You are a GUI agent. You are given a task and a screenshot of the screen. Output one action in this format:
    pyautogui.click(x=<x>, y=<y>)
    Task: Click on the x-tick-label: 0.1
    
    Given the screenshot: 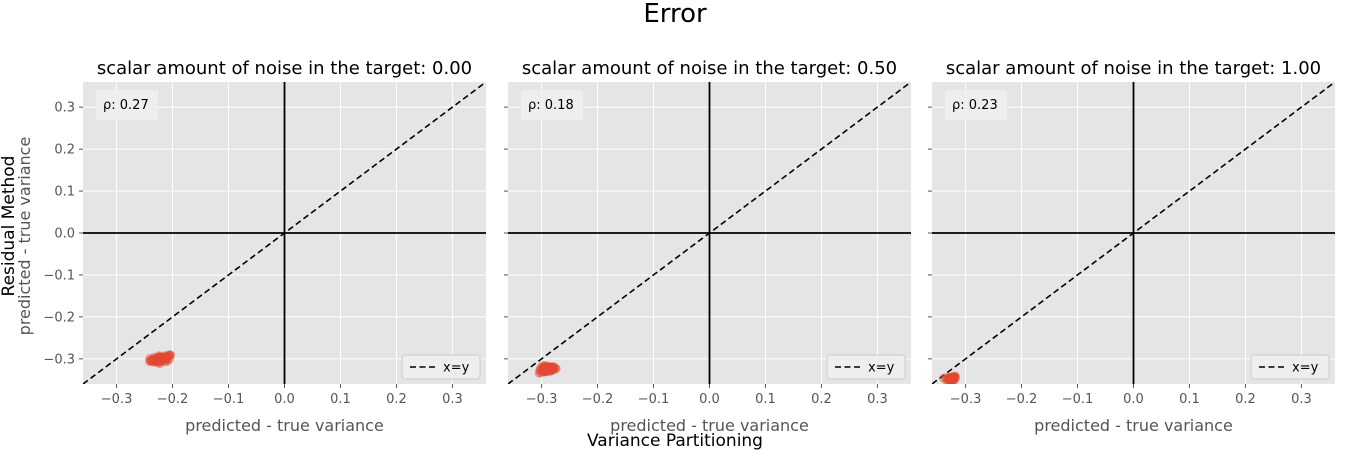 What is the action you would take?
    pyautogui.click(x=340, y=399)
    